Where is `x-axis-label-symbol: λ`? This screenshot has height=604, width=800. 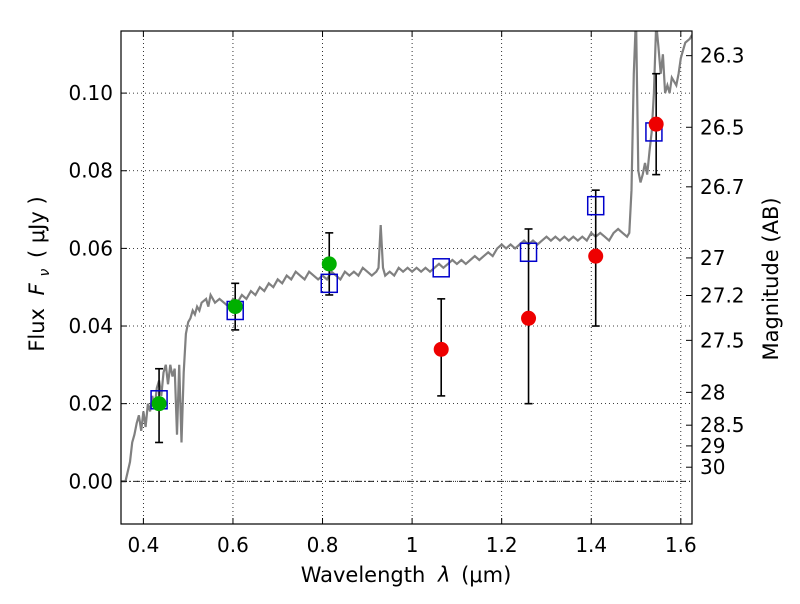 x-axis-label-symbol: λ is located at coordinates (443, 575).